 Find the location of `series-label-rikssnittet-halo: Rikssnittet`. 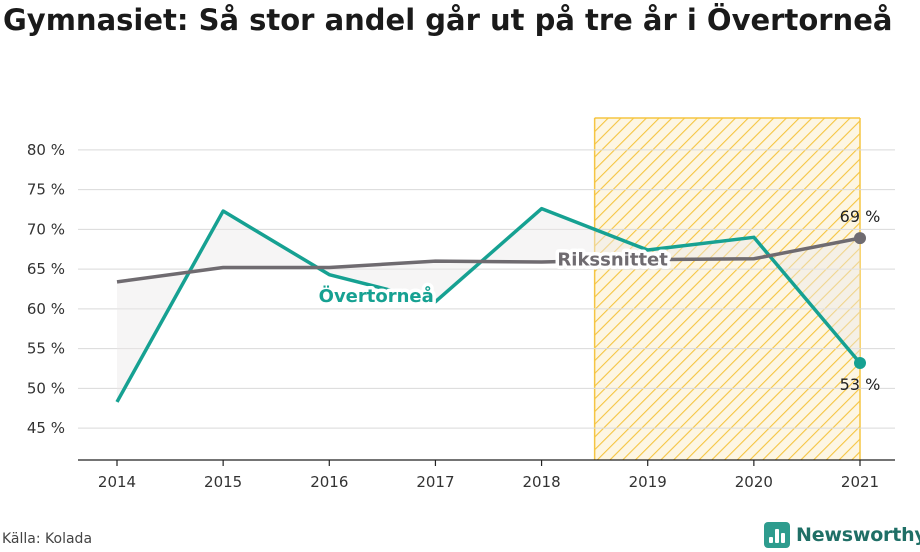

series-label-rikssnittet-halo: Rikssnittet is located at coordinates (612, 260).